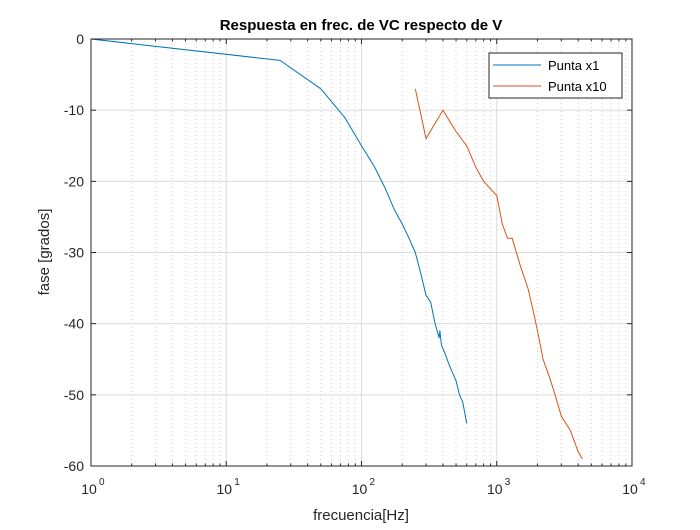 This screenshot has width=700, height=530. I want to click on y-tick-label: -30, so click(74, 253).